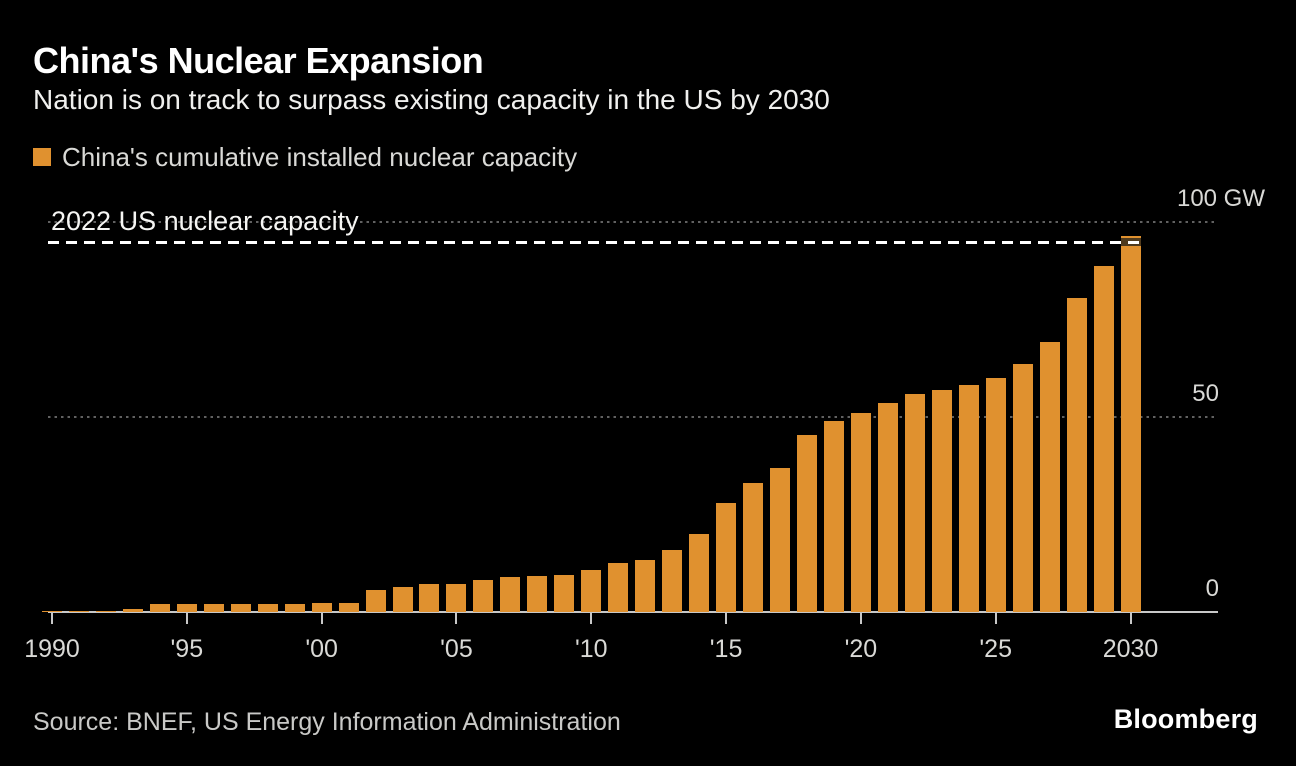  Describe the element at coordinates (753, 547) in the screenshot. I see `bar-2016` at that location.